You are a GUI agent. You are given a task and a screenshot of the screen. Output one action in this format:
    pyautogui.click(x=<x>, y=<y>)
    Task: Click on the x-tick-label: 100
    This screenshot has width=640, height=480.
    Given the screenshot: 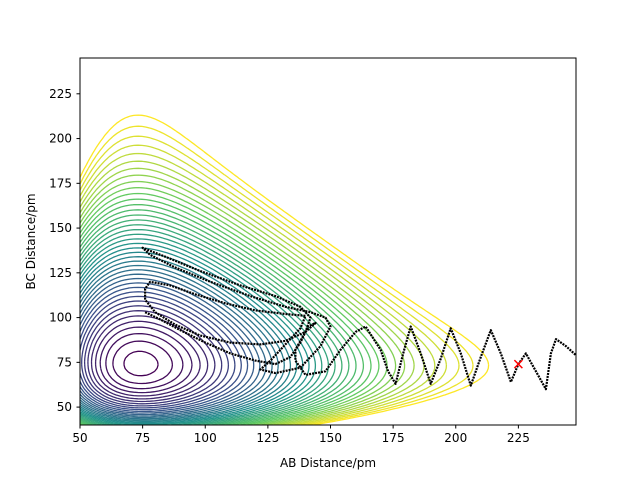 What is the action you would take?
    pyautogui.click(x=205, y=438)
    